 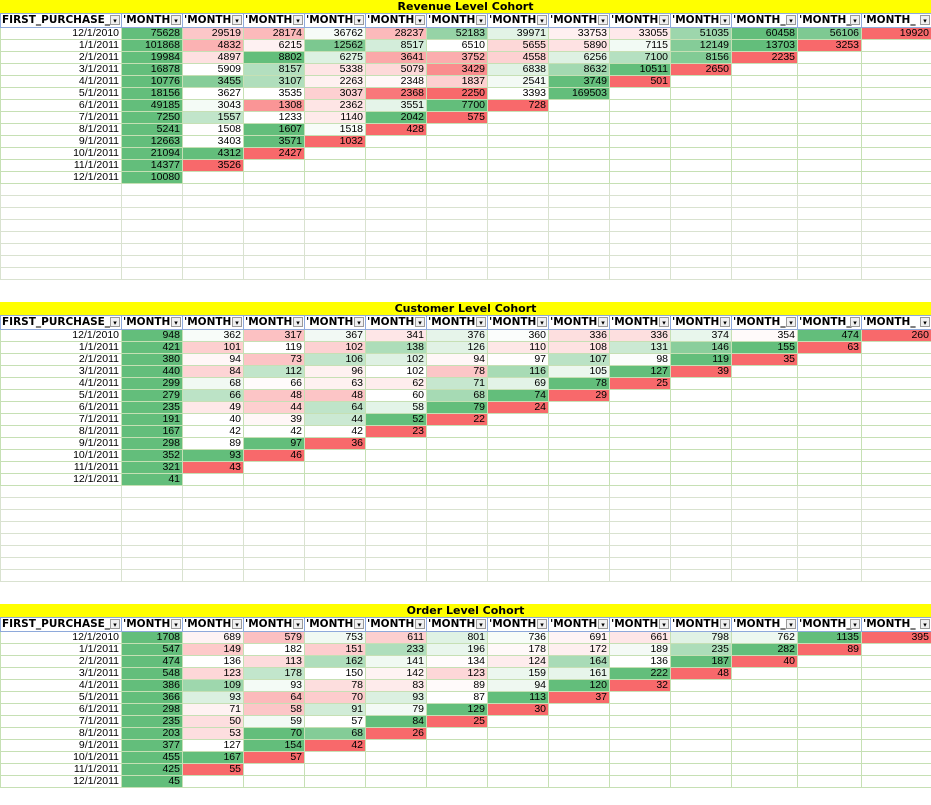 What do you see at coordinates (579, 395) in the screenshot?
I see `value-cell: 29` at bounding box center [579, 395].